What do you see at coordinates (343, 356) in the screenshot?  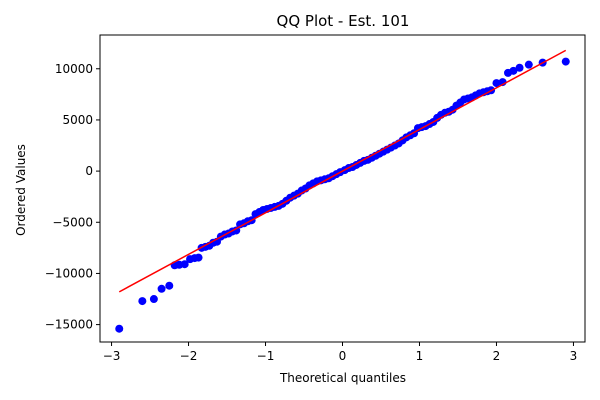 I see `x-tick-label: 0` at bounding box center [343, 356].